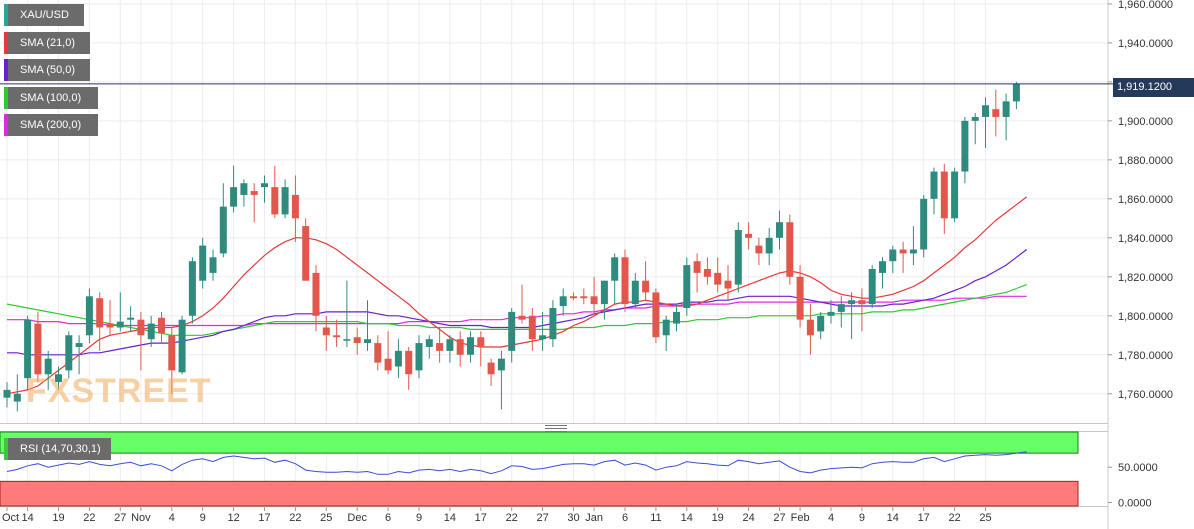 The width and height of the screenshot is (1194, 529). What do you see at coordinates (800, 518) in the screenshot?
I see `x-tick-label: Feb` at bounding box center [800, 518].